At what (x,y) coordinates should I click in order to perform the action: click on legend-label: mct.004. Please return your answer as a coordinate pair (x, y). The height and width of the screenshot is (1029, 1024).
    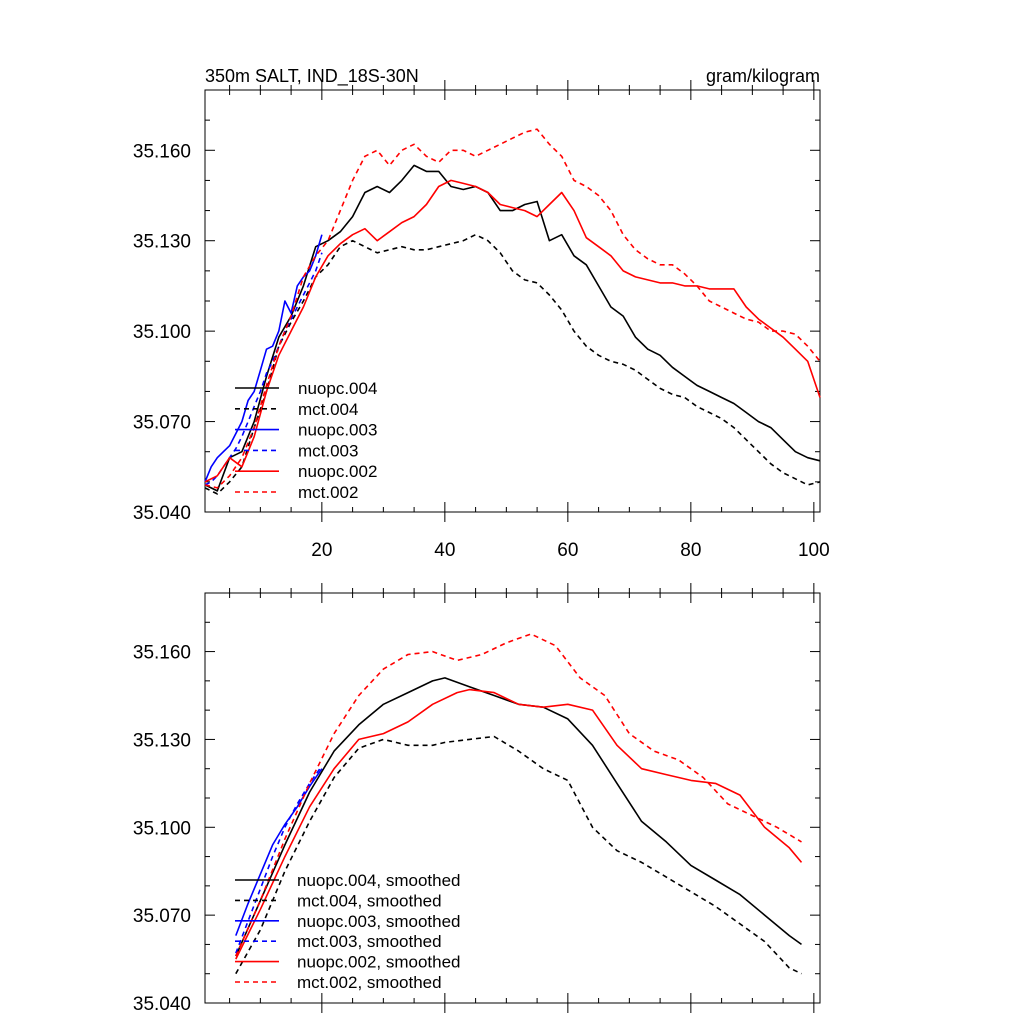
    Looking at the image, I should click on (328, 409).